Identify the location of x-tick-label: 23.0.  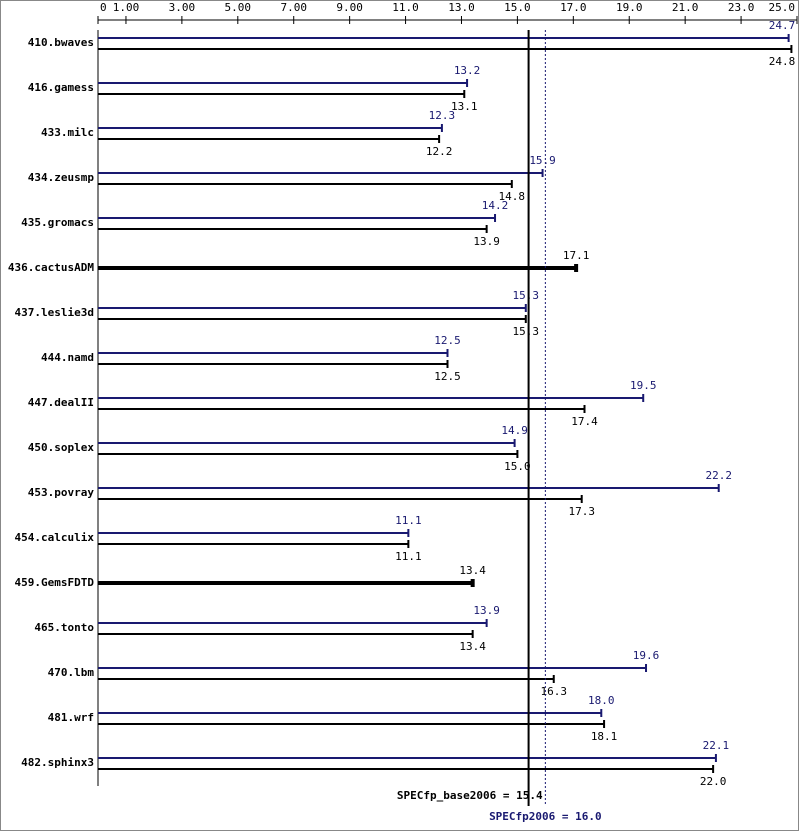
(741, 7).